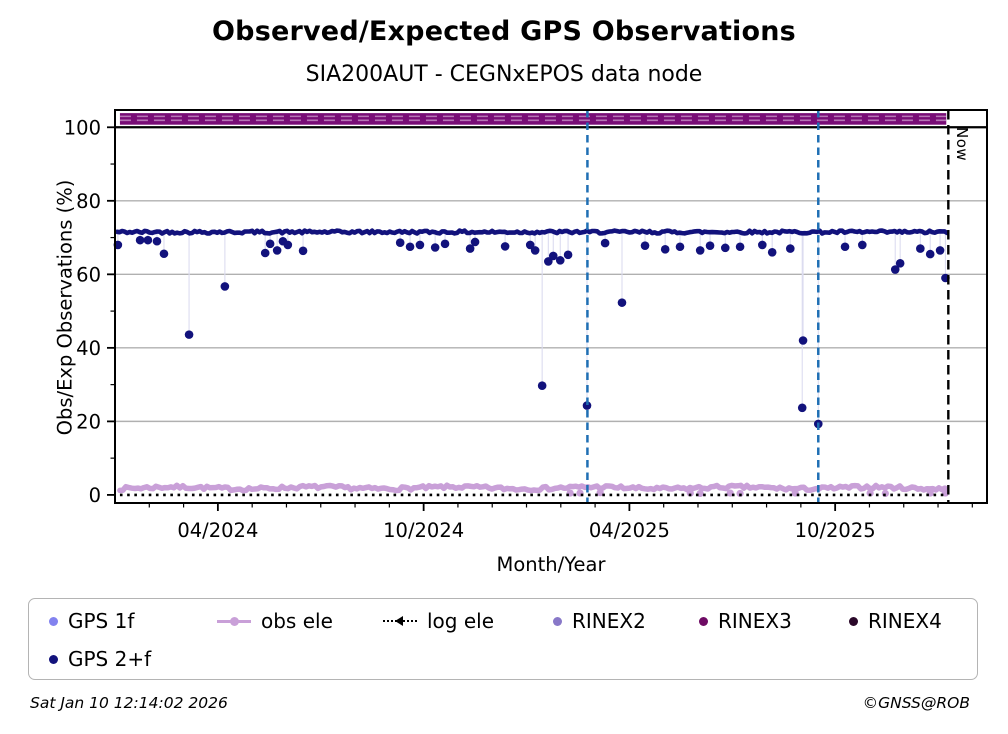  Describe the element at coordinates (297, 621) in the screenshot. I see `legend-label: obs ele` at that location.